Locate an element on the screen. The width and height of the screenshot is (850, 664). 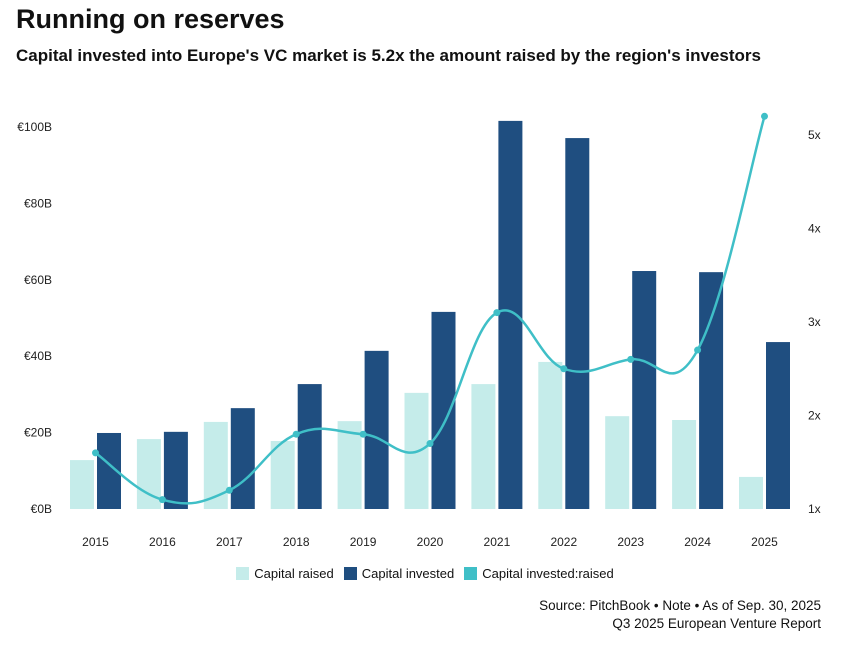
right-axis-tick-label: 1x is located at coordinates (814, 509).